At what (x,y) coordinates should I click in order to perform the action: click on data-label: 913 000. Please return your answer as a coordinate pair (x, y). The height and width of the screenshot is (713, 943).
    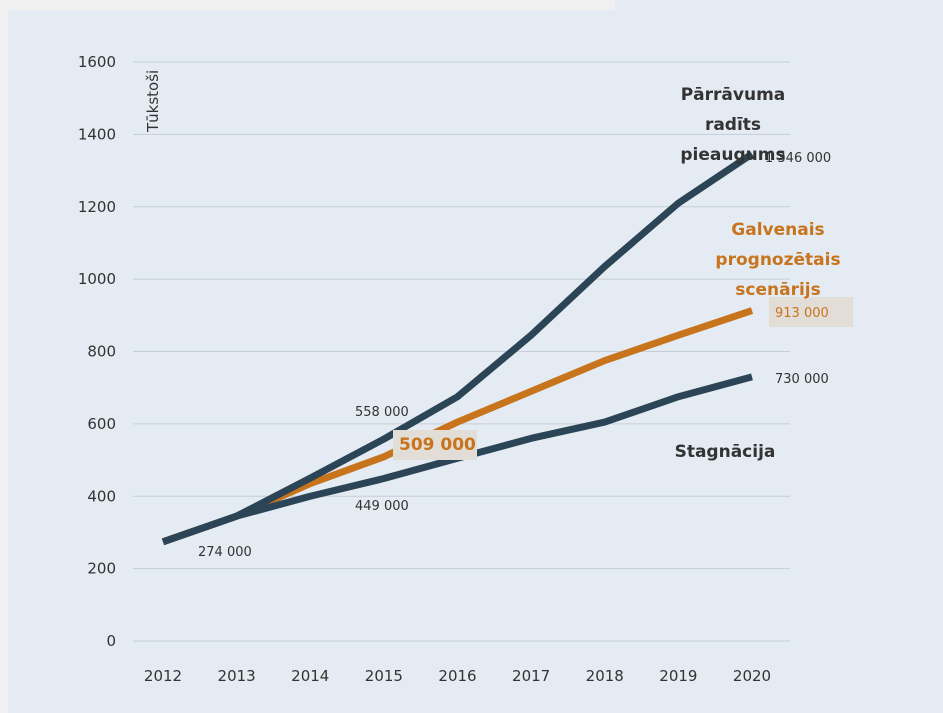
    Looking at the image, I should click on (802, 313).